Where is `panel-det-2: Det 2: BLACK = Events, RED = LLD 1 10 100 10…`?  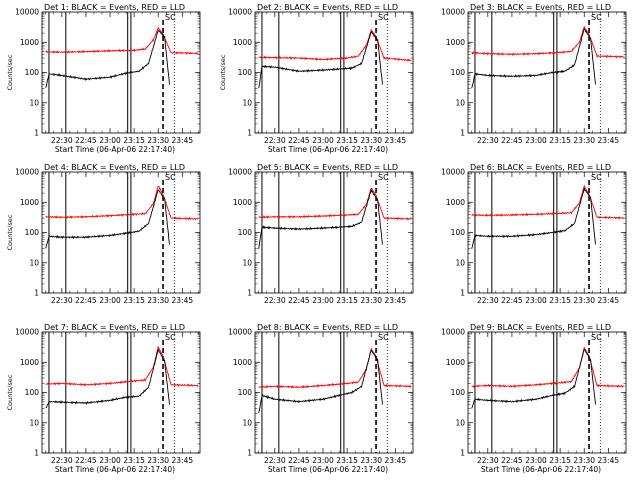 panel-det-2: Det 2: BLACK = Events, RED = LLD 1 10 100 10… is located at coordinates (316, 78).